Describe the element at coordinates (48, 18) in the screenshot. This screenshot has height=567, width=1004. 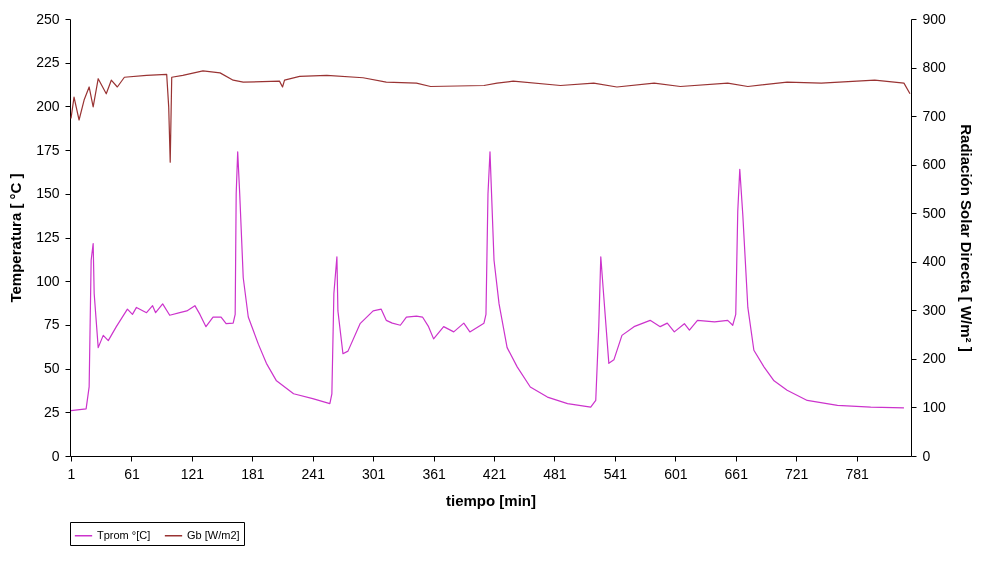
I see `y-tick-label: 250` at that location.